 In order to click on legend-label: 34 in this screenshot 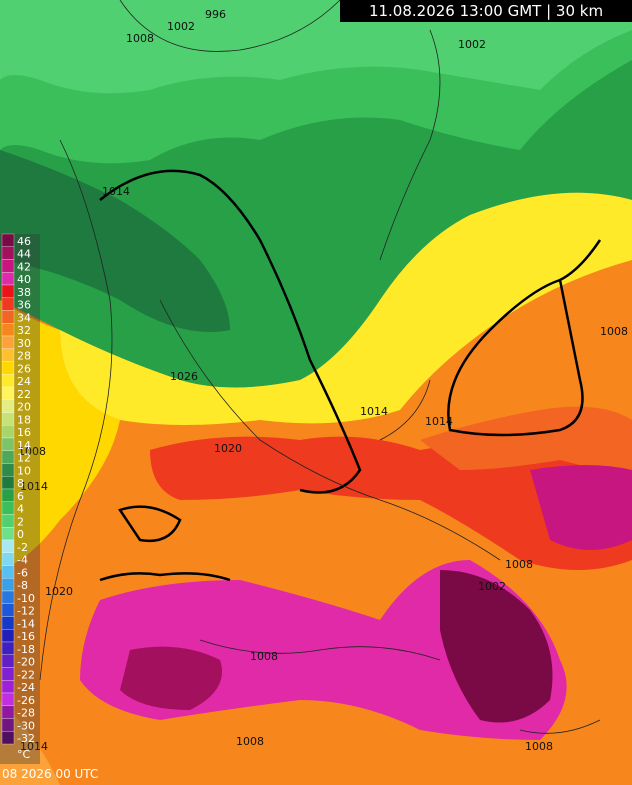, I will do `click(24, 317)`.